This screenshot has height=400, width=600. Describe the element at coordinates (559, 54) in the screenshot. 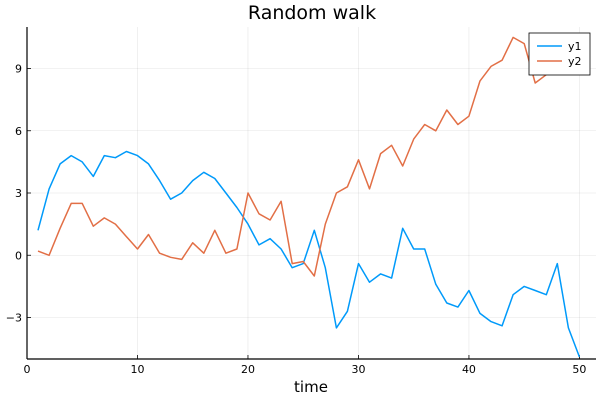

I see `legend-box` at that location.